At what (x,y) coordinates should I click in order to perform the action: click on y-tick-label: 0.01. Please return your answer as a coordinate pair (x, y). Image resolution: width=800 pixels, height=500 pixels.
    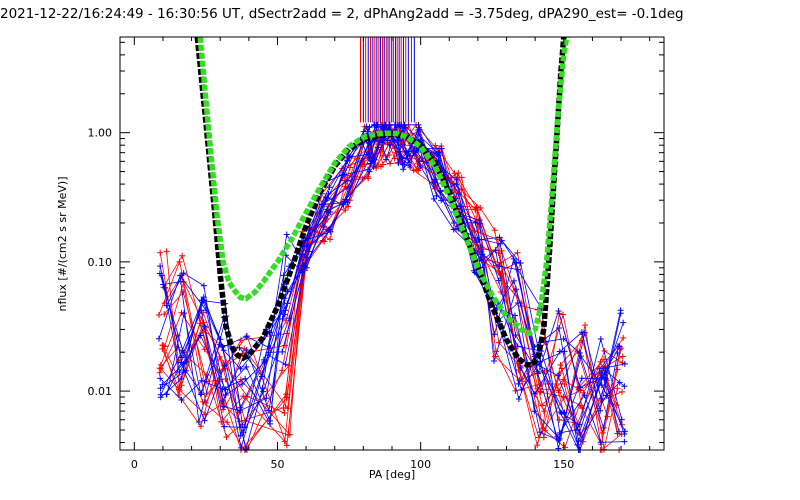
    Looking at the image, I should click on (100, 391).